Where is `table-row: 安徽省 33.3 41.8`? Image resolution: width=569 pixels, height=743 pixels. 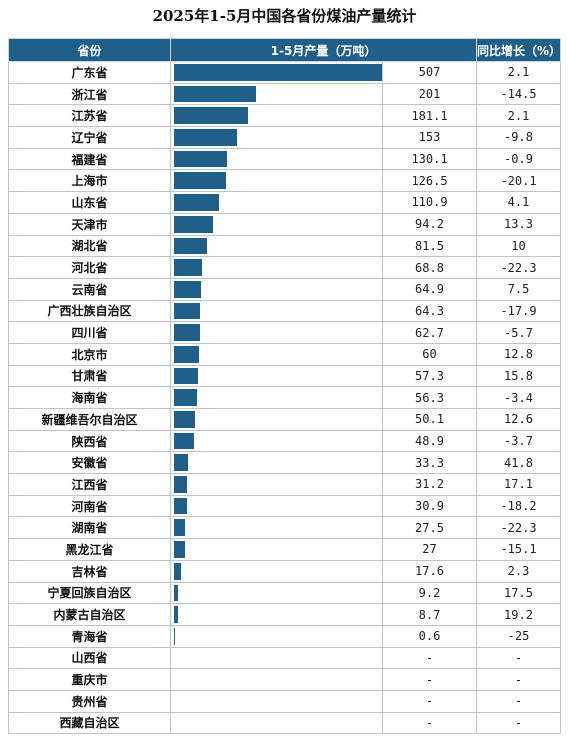 table-row: 安徽省 33.3 41.8 is located at coordinates (284, 463).